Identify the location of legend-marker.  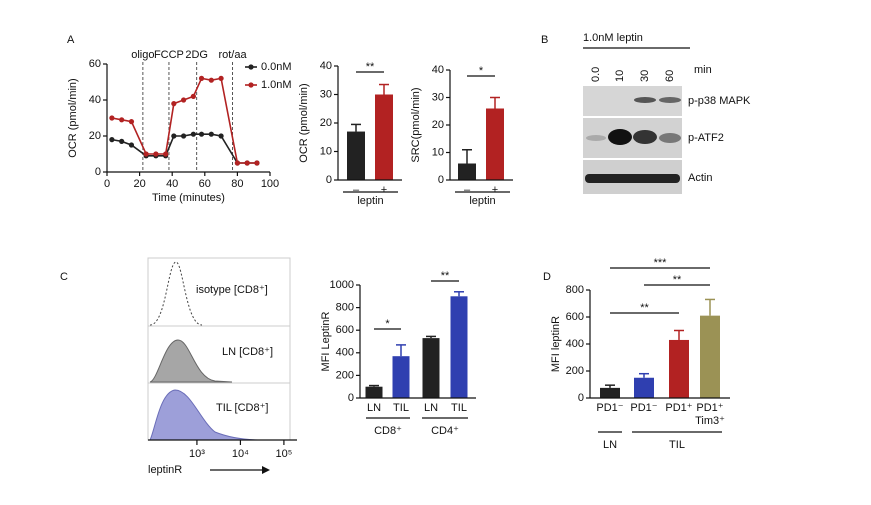
(251, 85).